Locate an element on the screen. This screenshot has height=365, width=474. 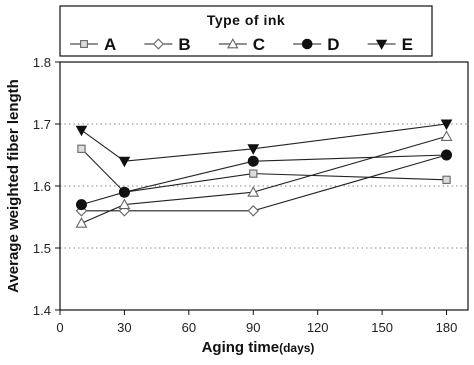
legend-entry-d-label: D is located at coordinates (333, 44).